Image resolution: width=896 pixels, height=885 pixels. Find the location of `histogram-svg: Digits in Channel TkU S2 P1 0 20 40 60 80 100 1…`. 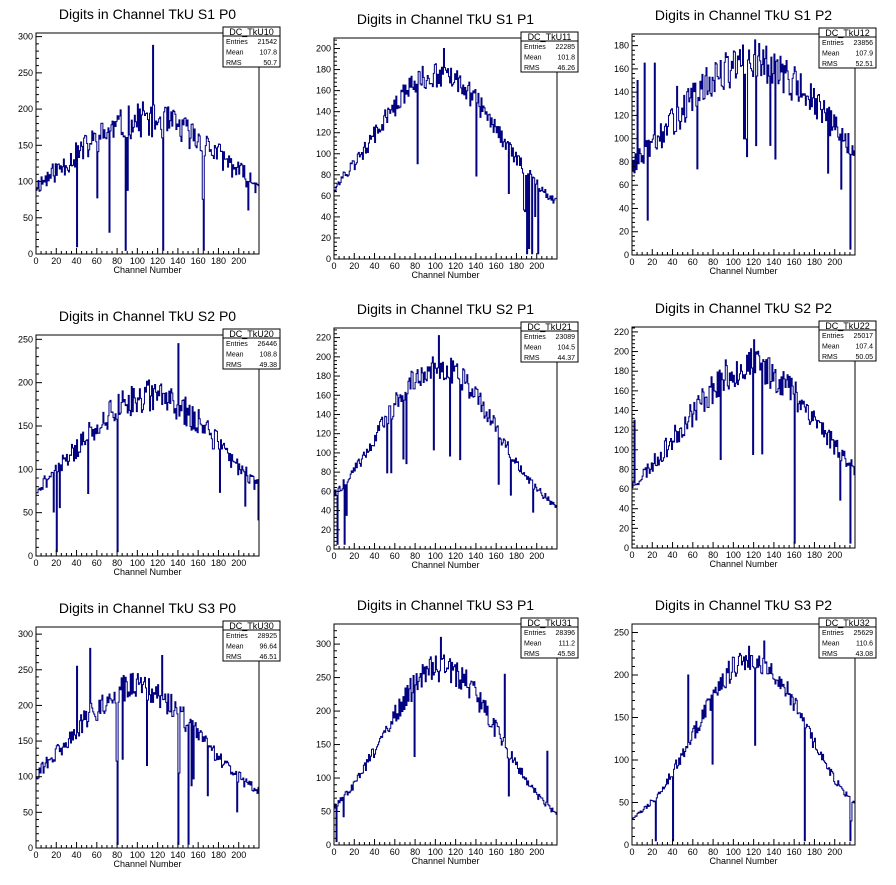

histogram-svg: Digits in Channel TkU S2 P1 0 20 40 60 80 100 1… is located at coordinates (447, 435).